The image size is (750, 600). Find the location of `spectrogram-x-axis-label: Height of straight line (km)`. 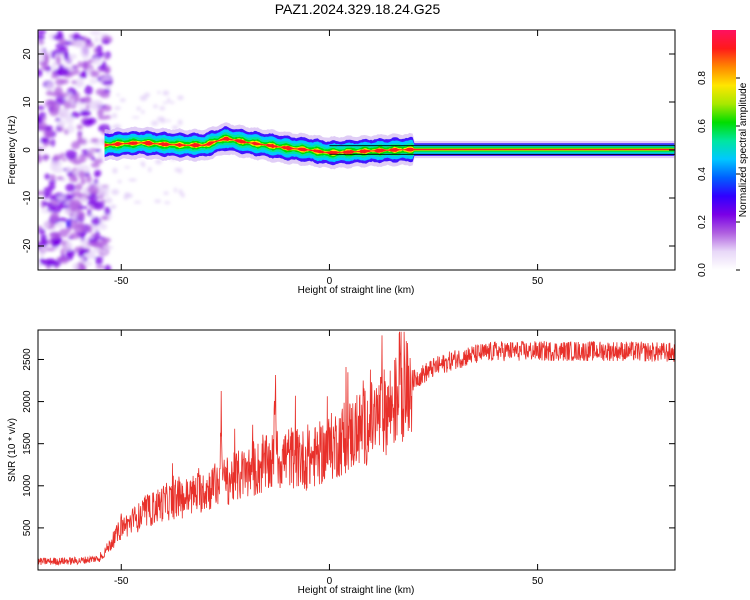

spectrogram-x-axis-label: Height of straight line (km) is located at coordinates (356, 290).